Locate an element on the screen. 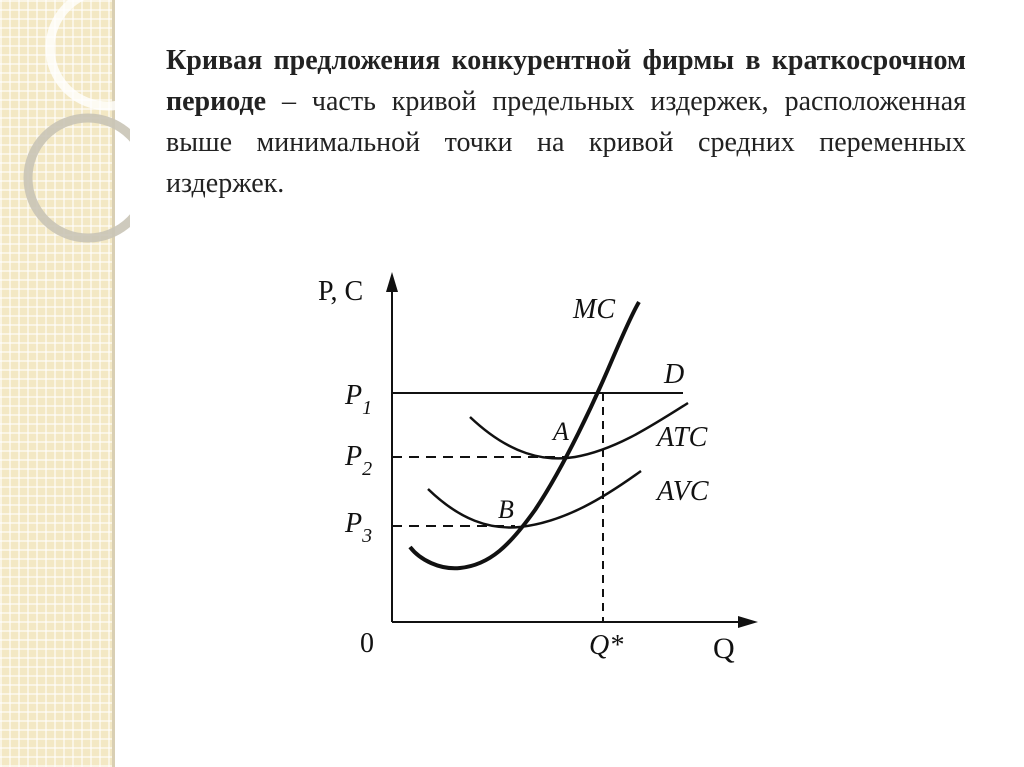 The image size is (1024, 767). atc-curve is located at coordinates (579, 430).